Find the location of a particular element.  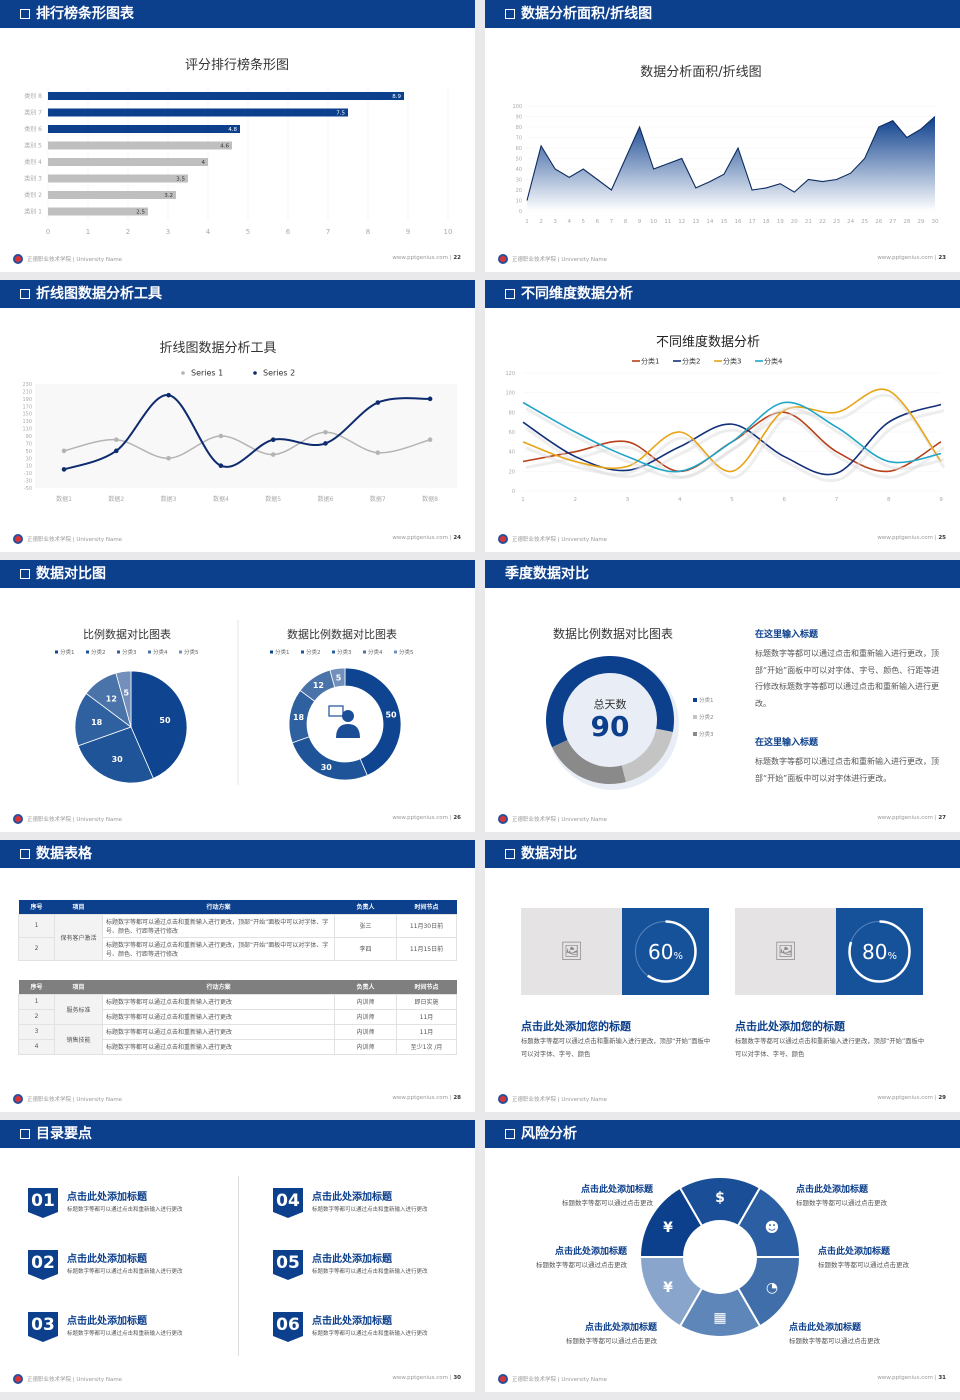

column-header: 项目 is located at coordinates (78, 987).